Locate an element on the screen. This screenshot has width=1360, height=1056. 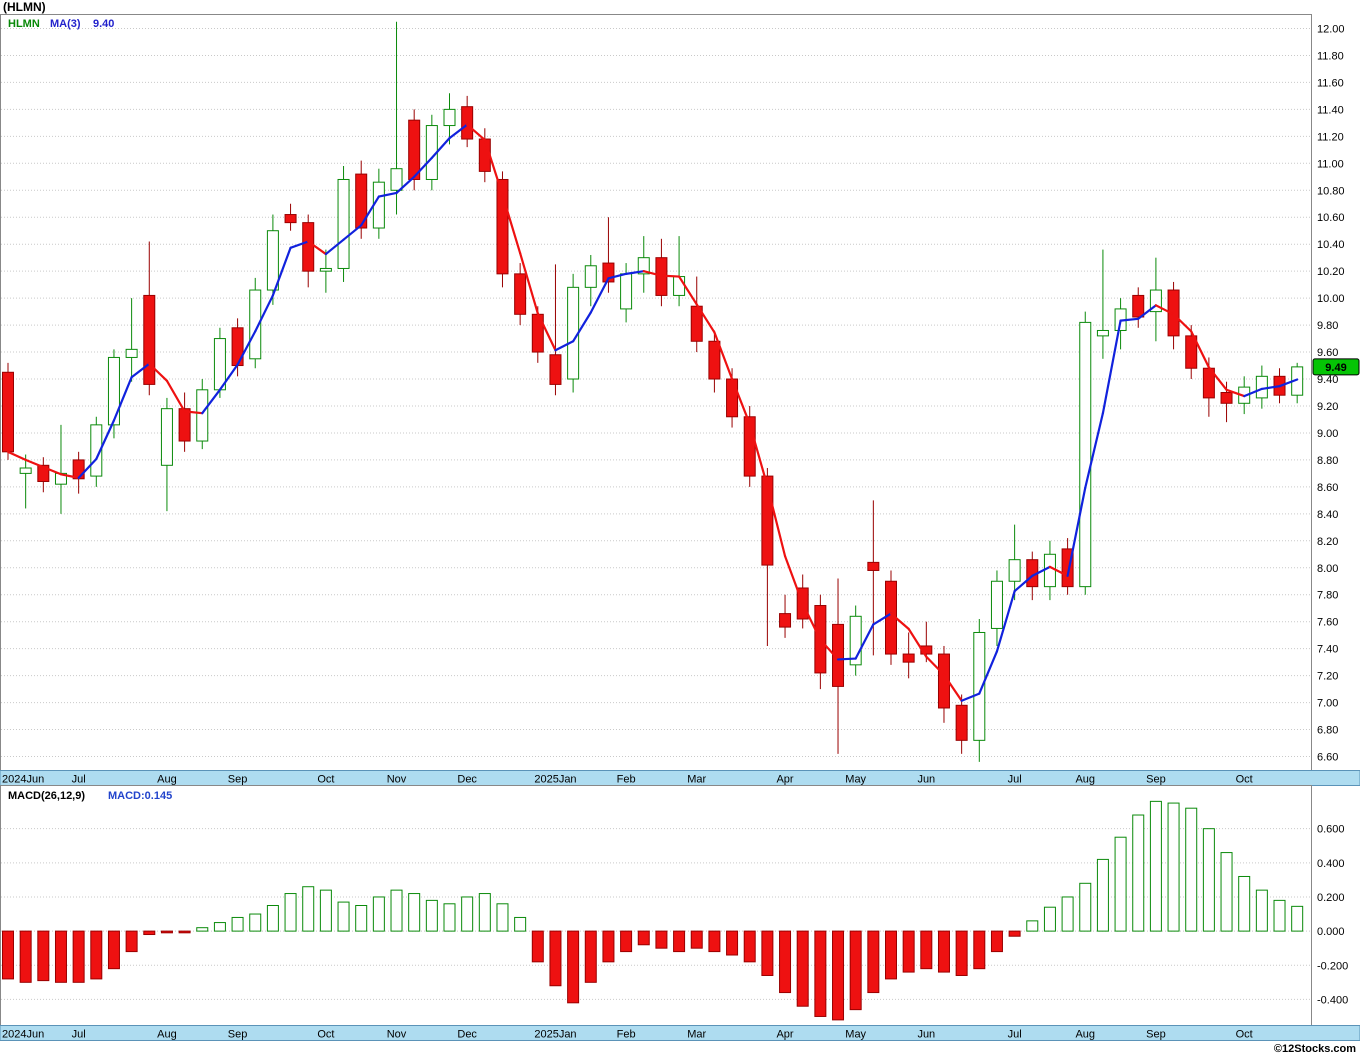
price-axis-tick: 10.40 is located at coordinates (1331, 245).